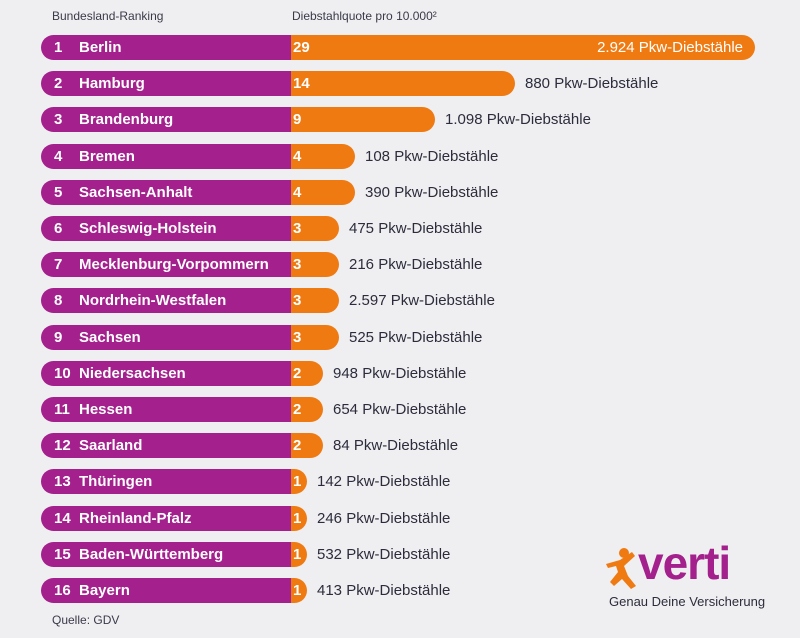 This screenshot has width=800, height=638. I want to click on rank-label: 6, so click(58, 228).